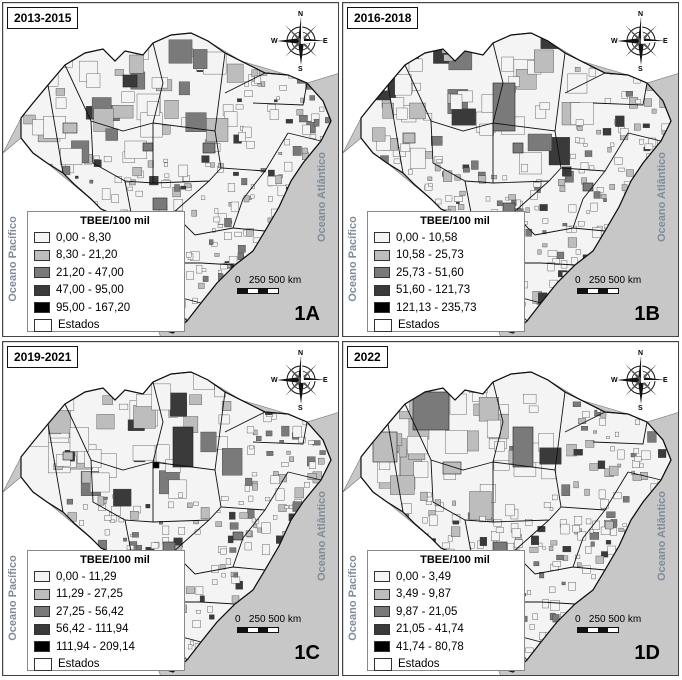 The width and height of the screenshot is (682, 680). Describe the element at coordinates (608, 619) in the screenshot. I see `scale-bar-label: 0 250 500 km` at that location.